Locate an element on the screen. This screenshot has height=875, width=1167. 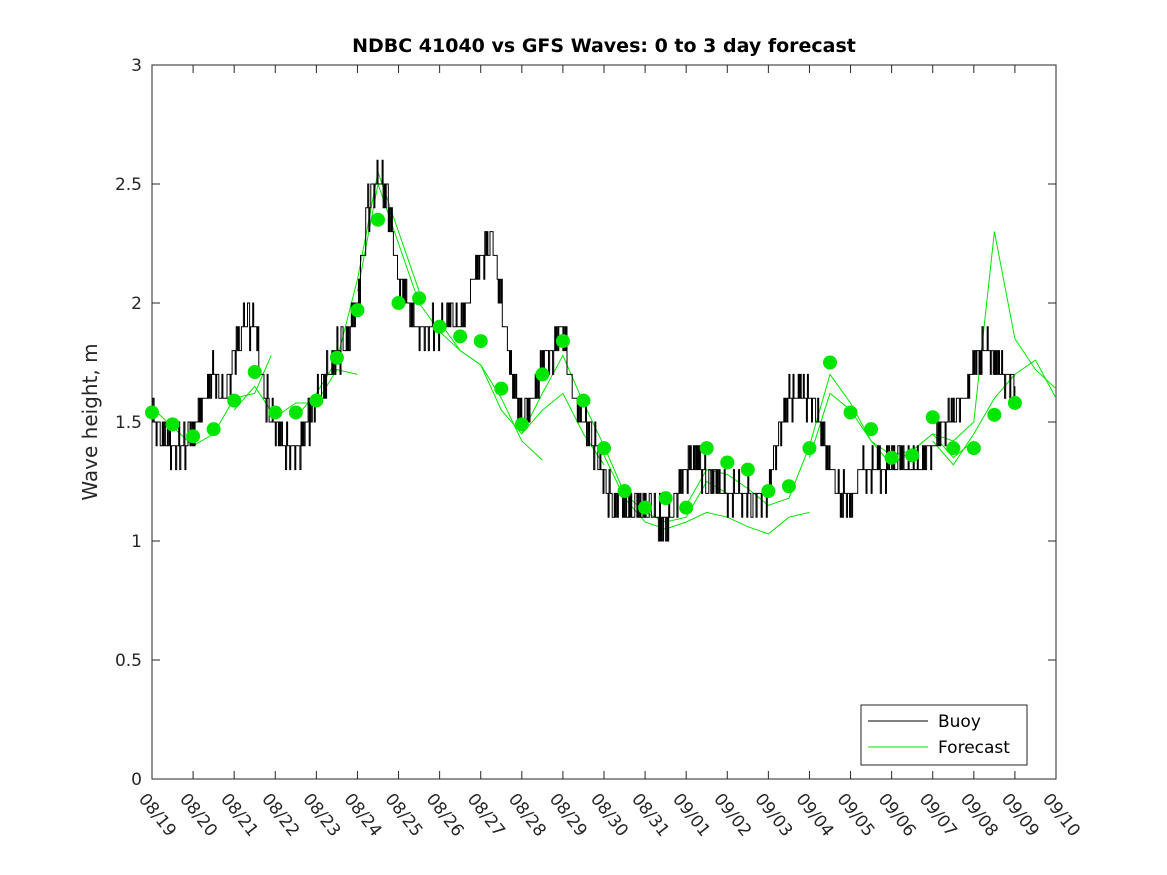
legend-forecast-label: Forecast is located at coordinates (974, 748).